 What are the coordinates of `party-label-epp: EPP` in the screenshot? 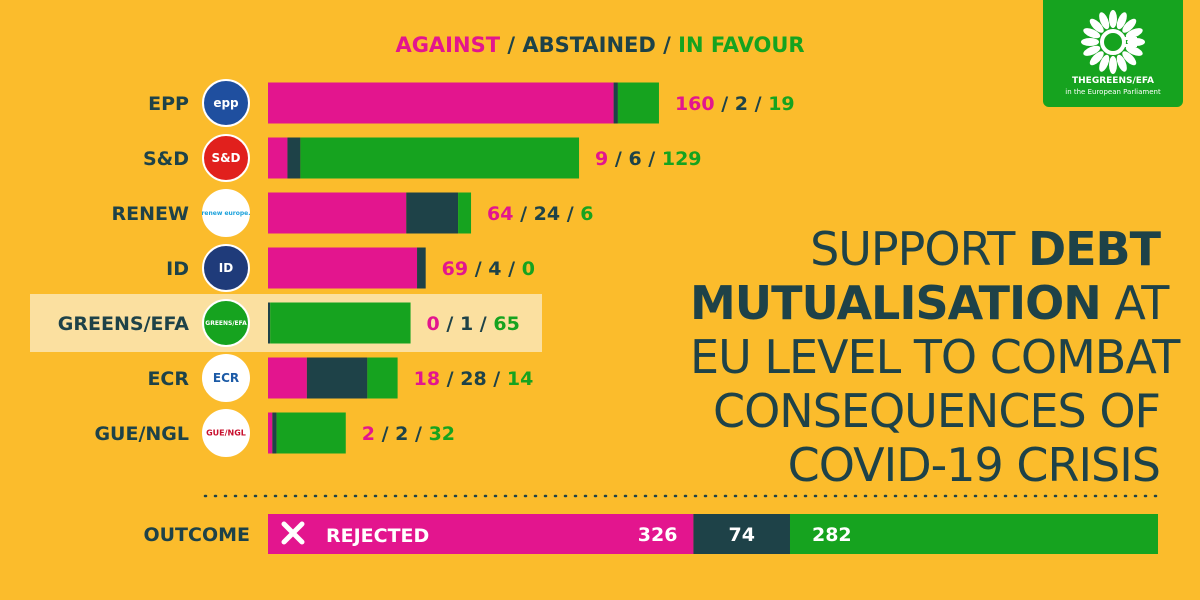 It's located at (168, 104).